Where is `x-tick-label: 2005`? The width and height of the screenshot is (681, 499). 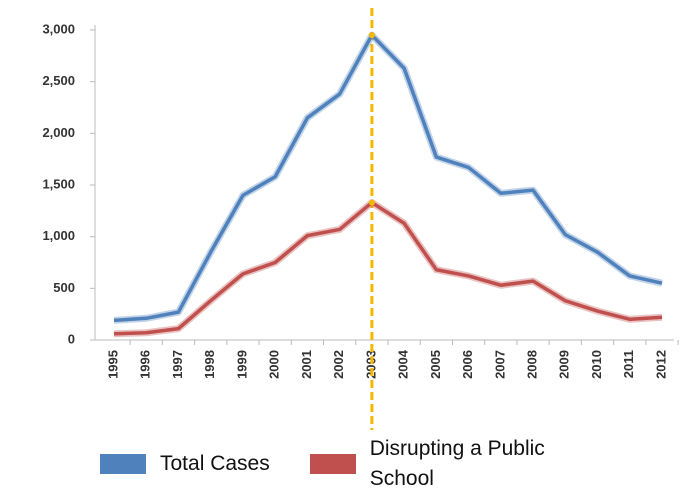
x-tick-label: 2005 is located at coordinates (435, 364).